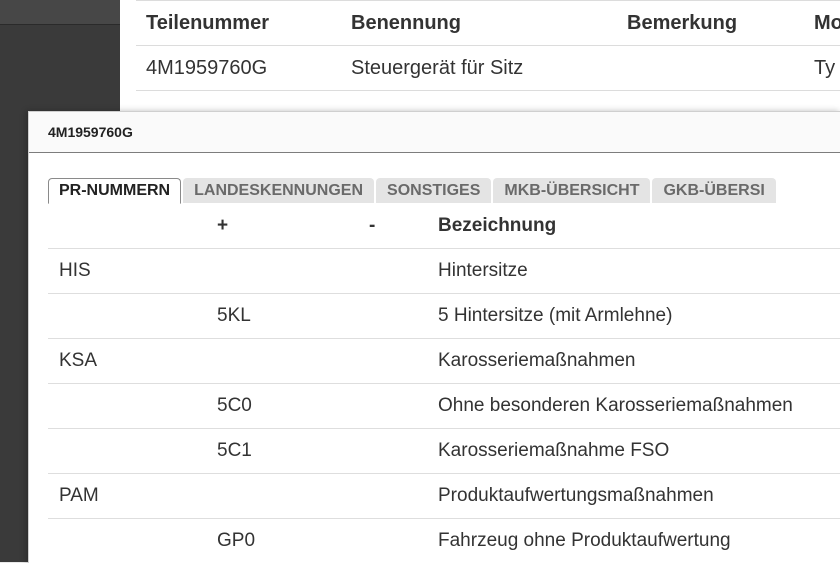 This screenshot has height=563, width=840. Describe the element at coordinates (437, 68) in the screenshot. I see `cell-designation: Steuergerät für Sitz` at that location.